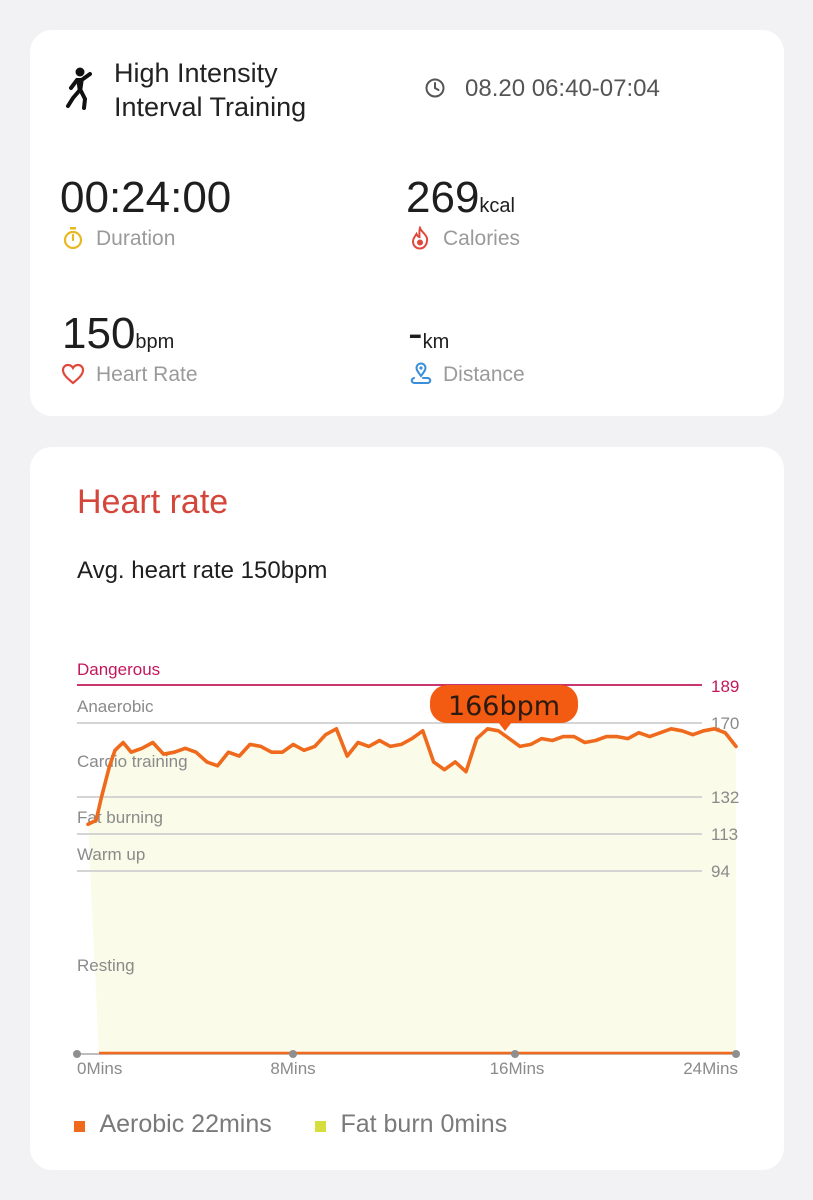 Image resolution: width=813 pixels, height=1200 pixels. I want to click on location-route-icon, so click(421, 374).